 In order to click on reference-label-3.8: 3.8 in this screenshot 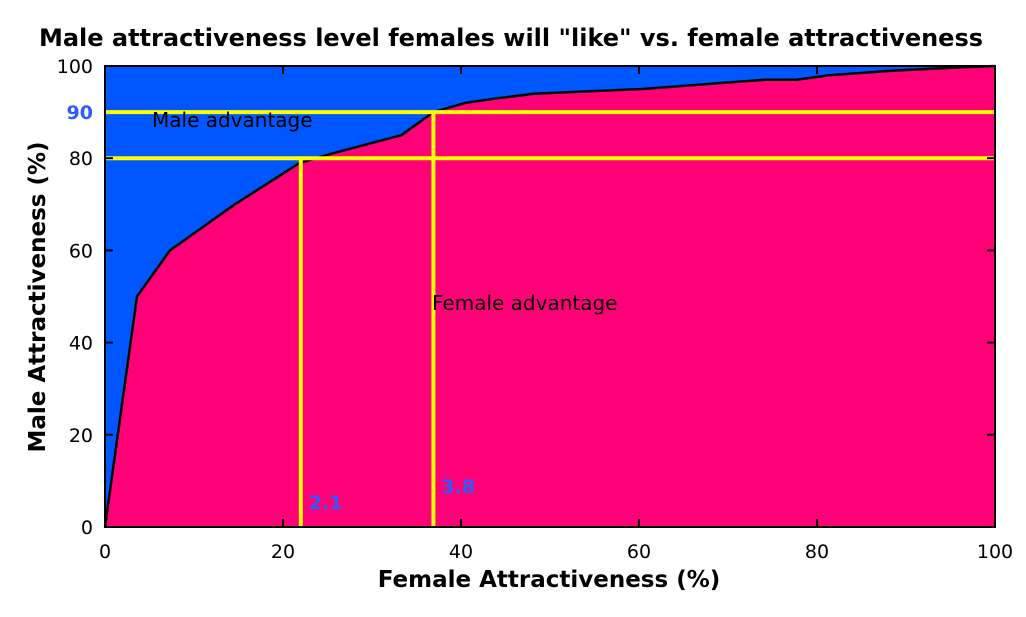, I will do `click(458, 487)`.